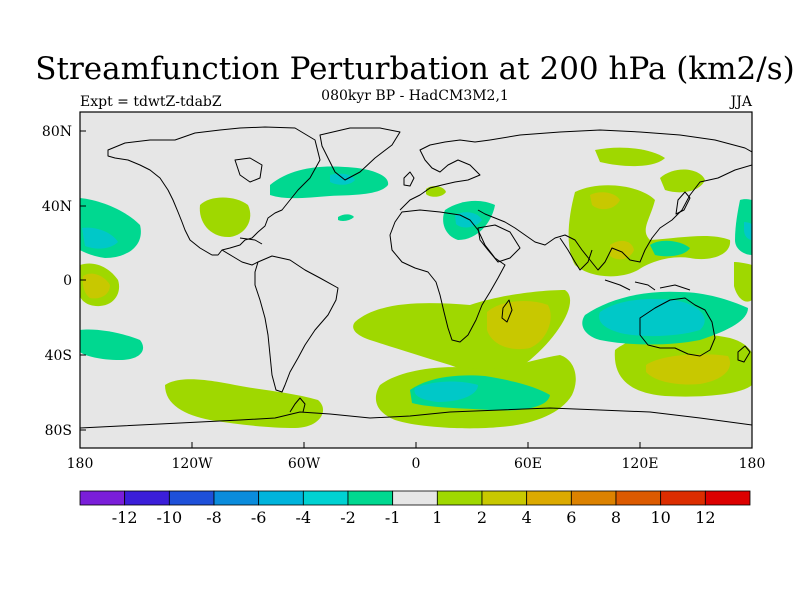  Describe the element at coordinates (647, 285) in the screenshot. I see `coast-indonesia` at that location.